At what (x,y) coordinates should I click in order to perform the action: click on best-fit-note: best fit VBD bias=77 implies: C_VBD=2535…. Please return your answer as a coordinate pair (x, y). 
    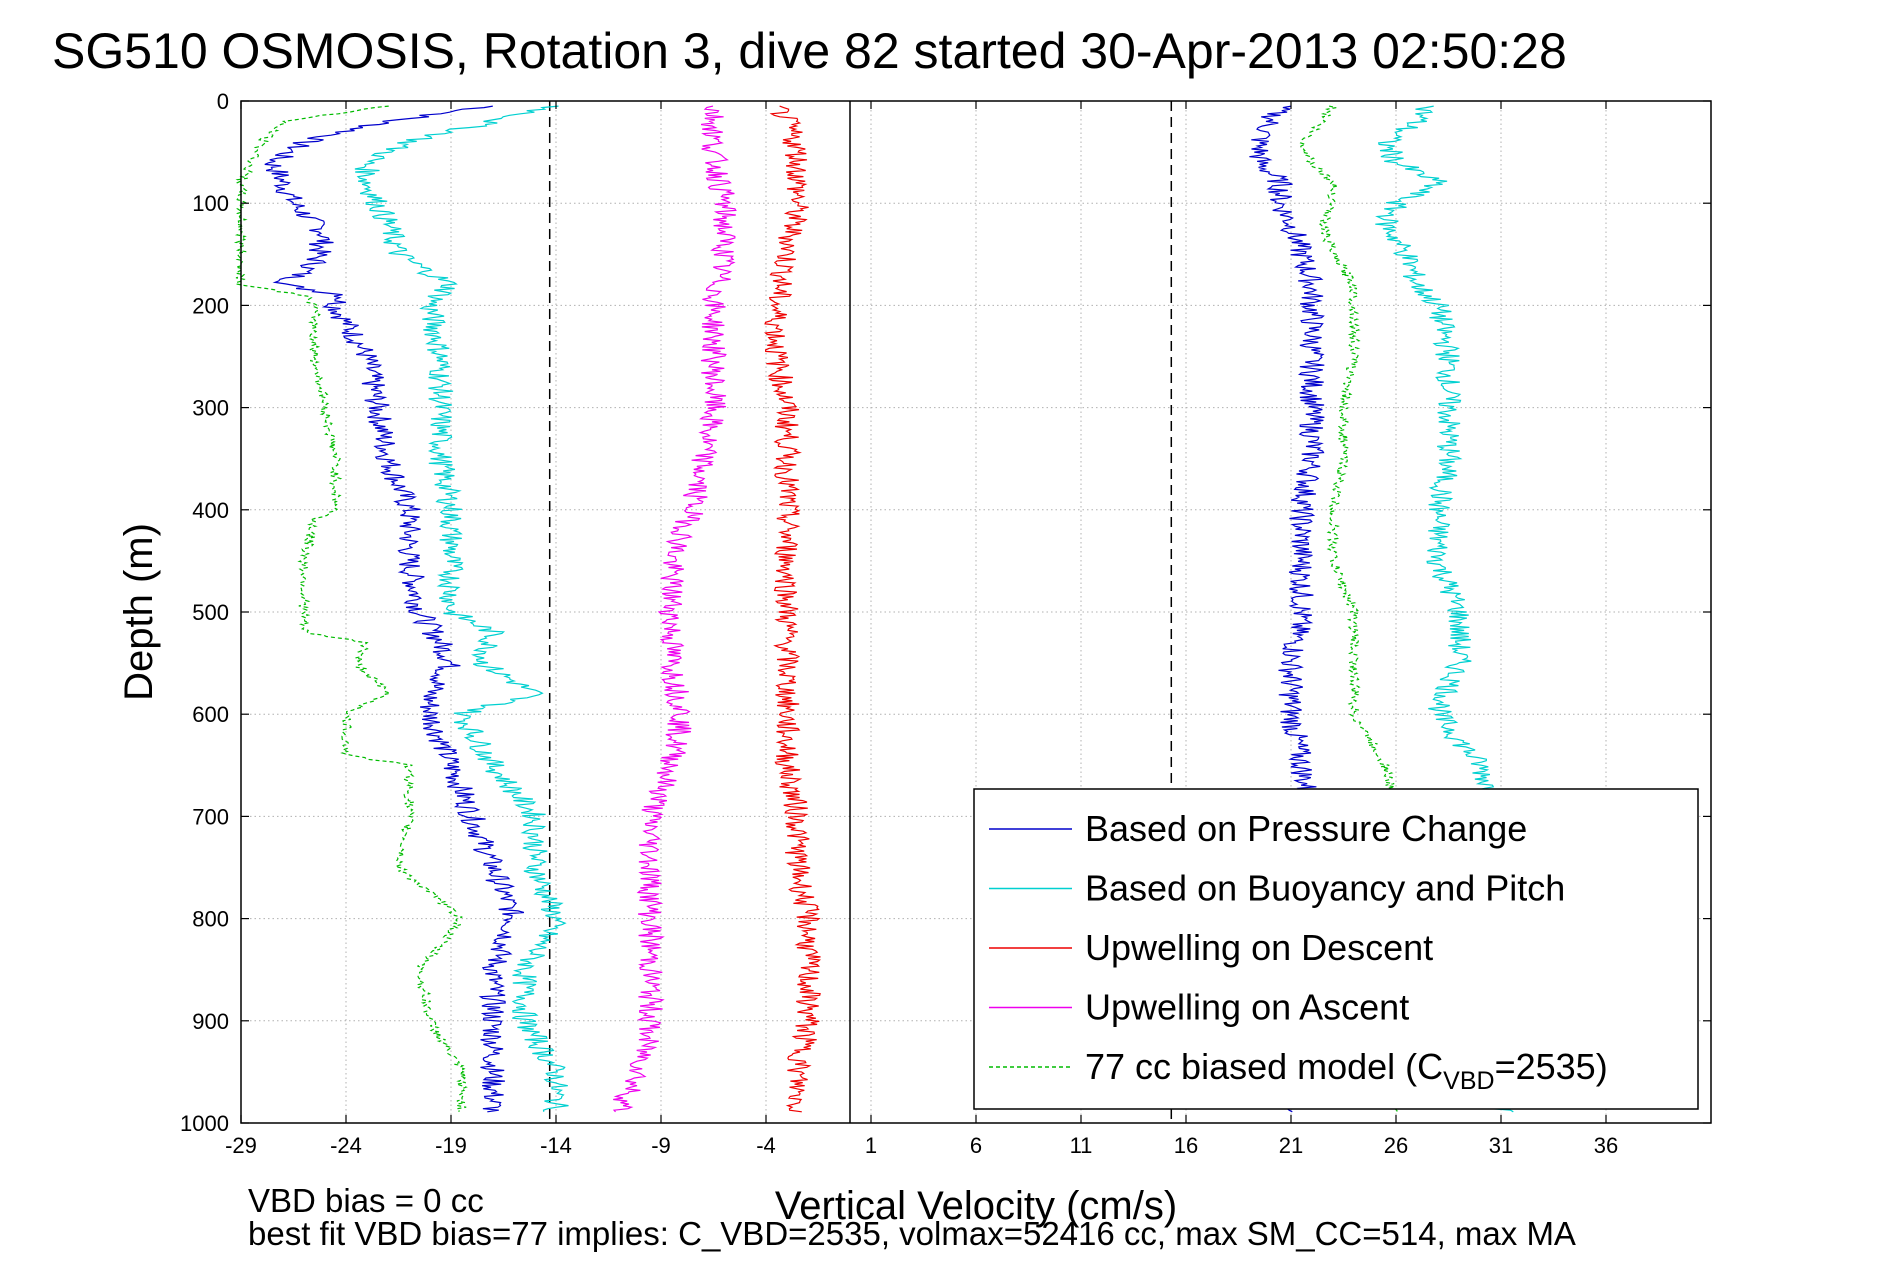
    Looking at the image, I should click on (912, 1233).